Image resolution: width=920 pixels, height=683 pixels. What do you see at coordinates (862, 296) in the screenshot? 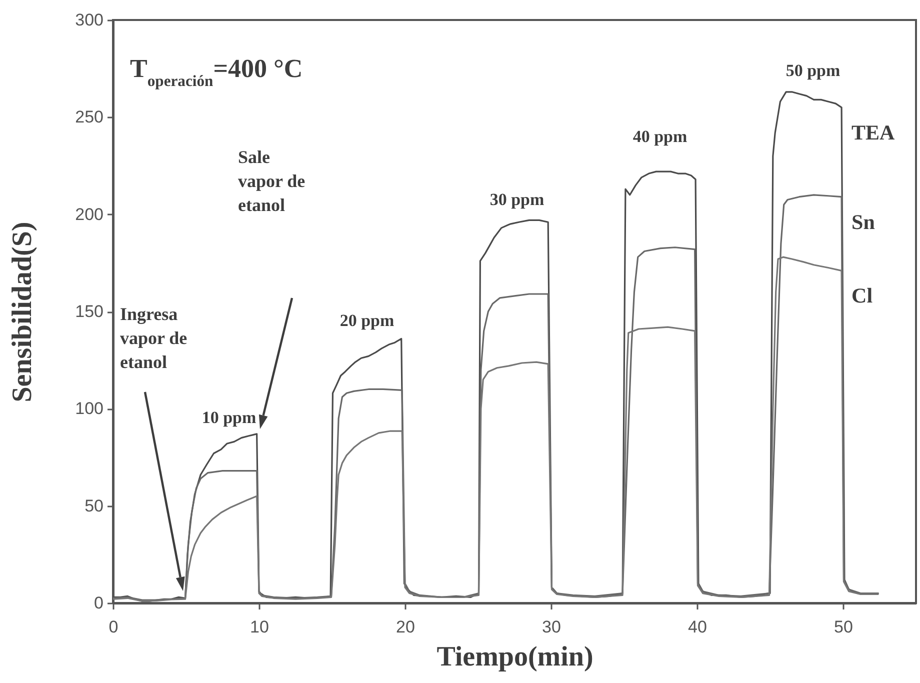
I see `series-label: Cl` at bounding box center [862, 296].